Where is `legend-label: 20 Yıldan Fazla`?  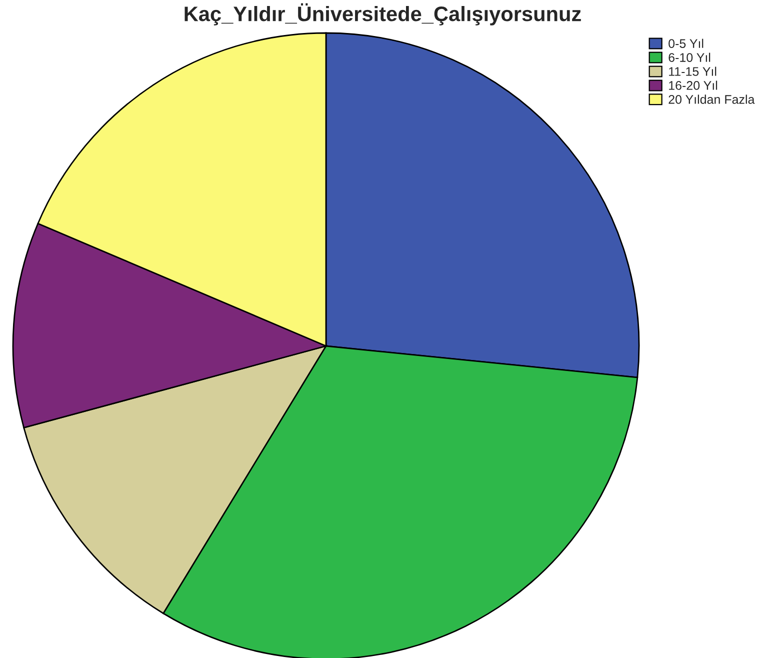
legend-label: 20 Yıldan Fazla is located at coordinates (711, 99).